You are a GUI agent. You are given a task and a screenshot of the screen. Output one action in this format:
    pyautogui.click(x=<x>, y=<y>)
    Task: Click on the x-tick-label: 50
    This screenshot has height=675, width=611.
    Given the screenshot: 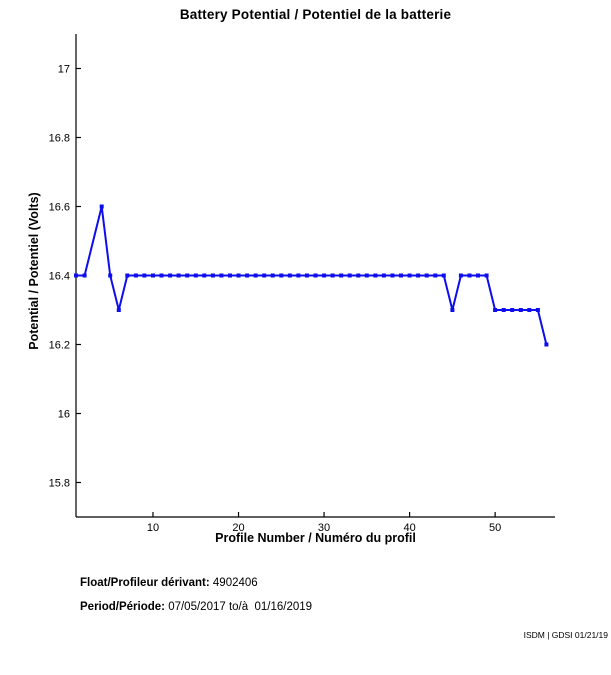 What is the action you would take?
    pyautogui.click(x=495, y=528)
    